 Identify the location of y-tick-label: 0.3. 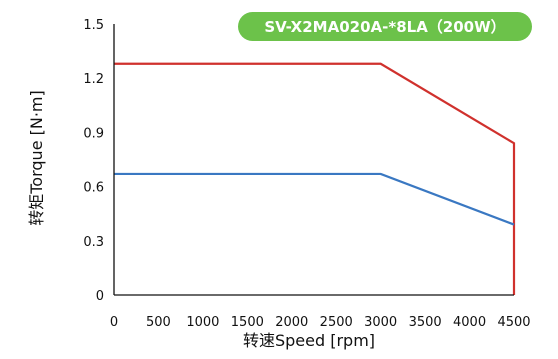
(93, 242).